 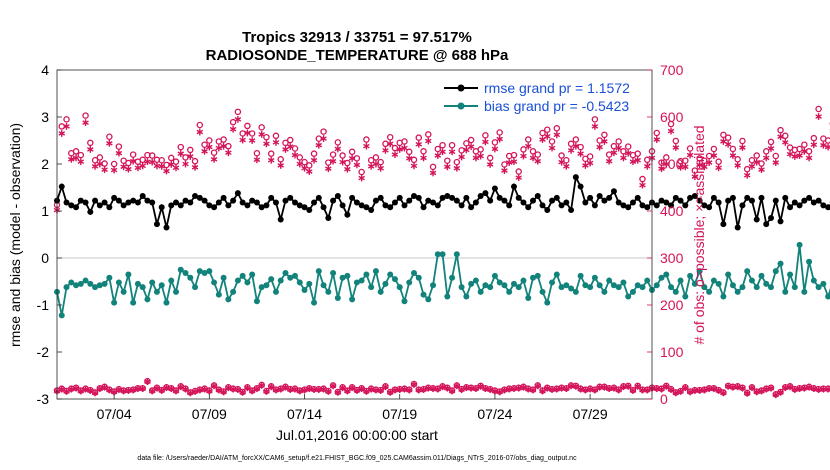 I want to click on y-tick-label-left: 0, so click(x=45, y=258).